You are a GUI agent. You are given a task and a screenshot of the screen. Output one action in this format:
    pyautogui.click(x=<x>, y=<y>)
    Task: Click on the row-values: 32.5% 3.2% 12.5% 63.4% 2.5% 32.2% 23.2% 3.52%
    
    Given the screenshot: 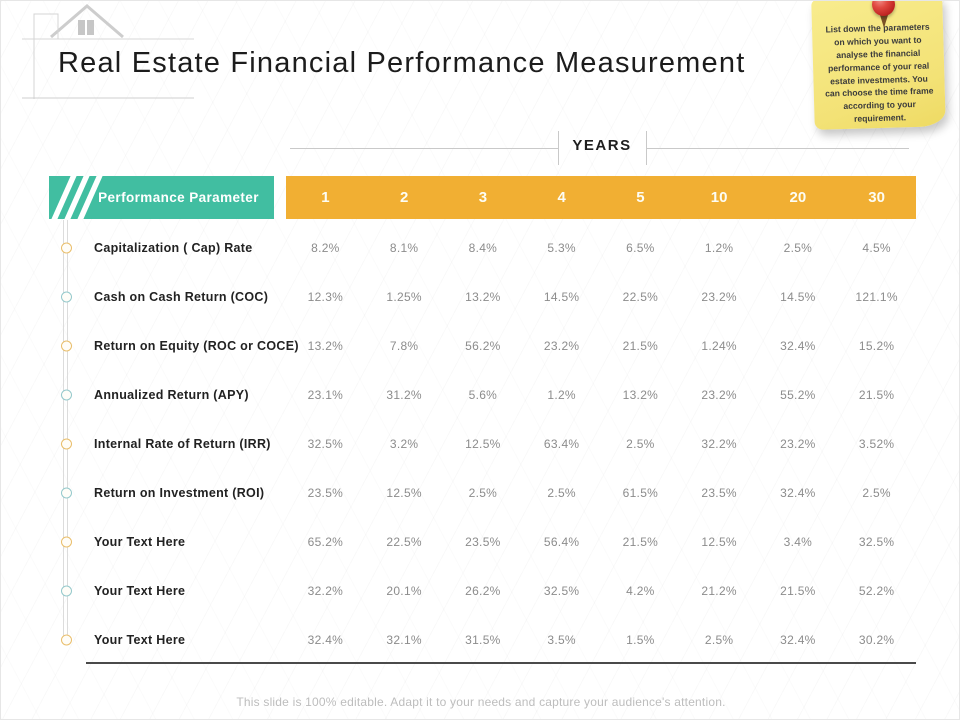 What is the action you would take?
    pyautogui.click(x=601, y=444)
    